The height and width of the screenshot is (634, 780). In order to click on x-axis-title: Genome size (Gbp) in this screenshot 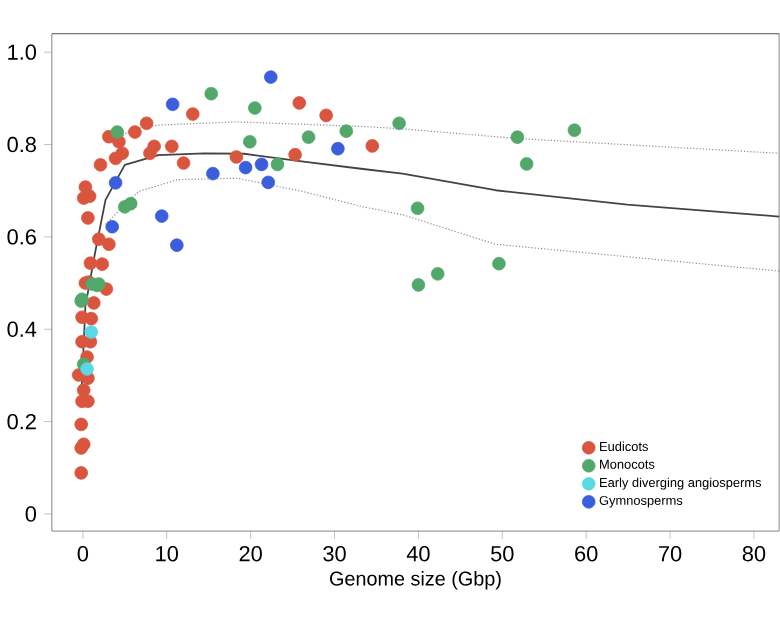, I will do `click(415, 580)`.